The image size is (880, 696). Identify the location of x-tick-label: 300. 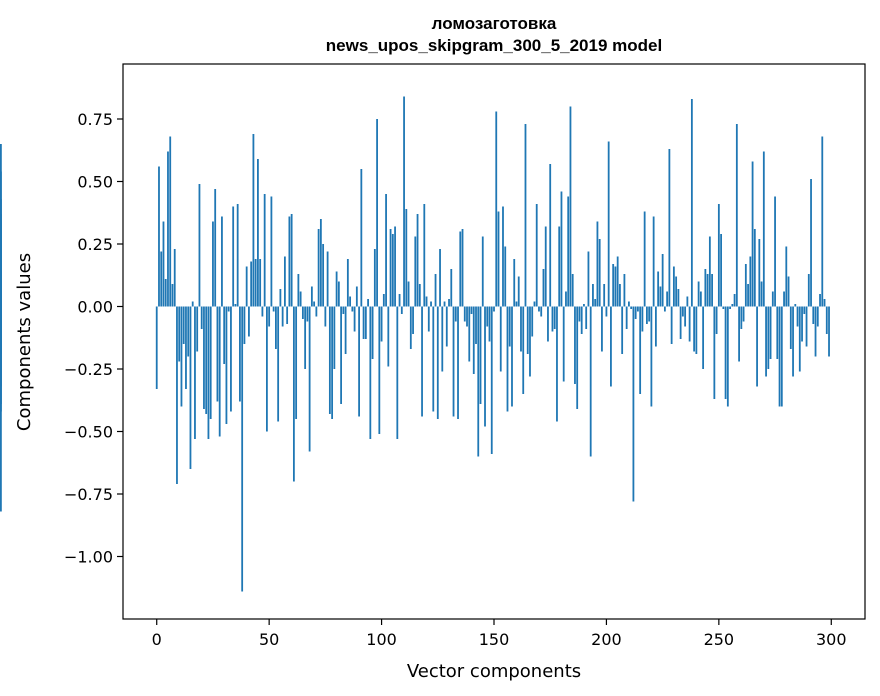
(831, 639).